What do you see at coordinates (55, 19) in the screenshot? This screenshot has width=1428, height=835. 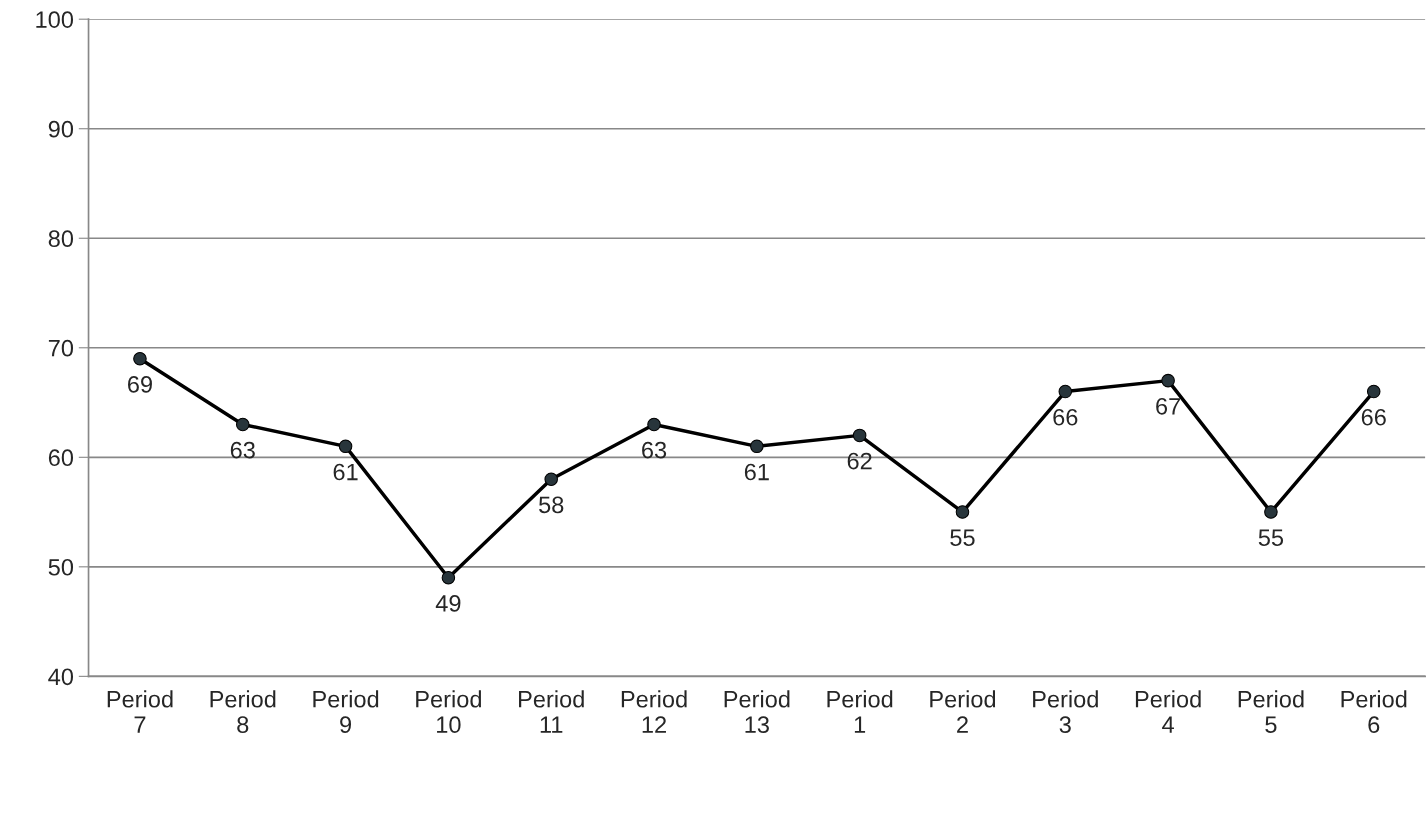 I see `y-tick-label: 100` at bounding box center [55, 19].